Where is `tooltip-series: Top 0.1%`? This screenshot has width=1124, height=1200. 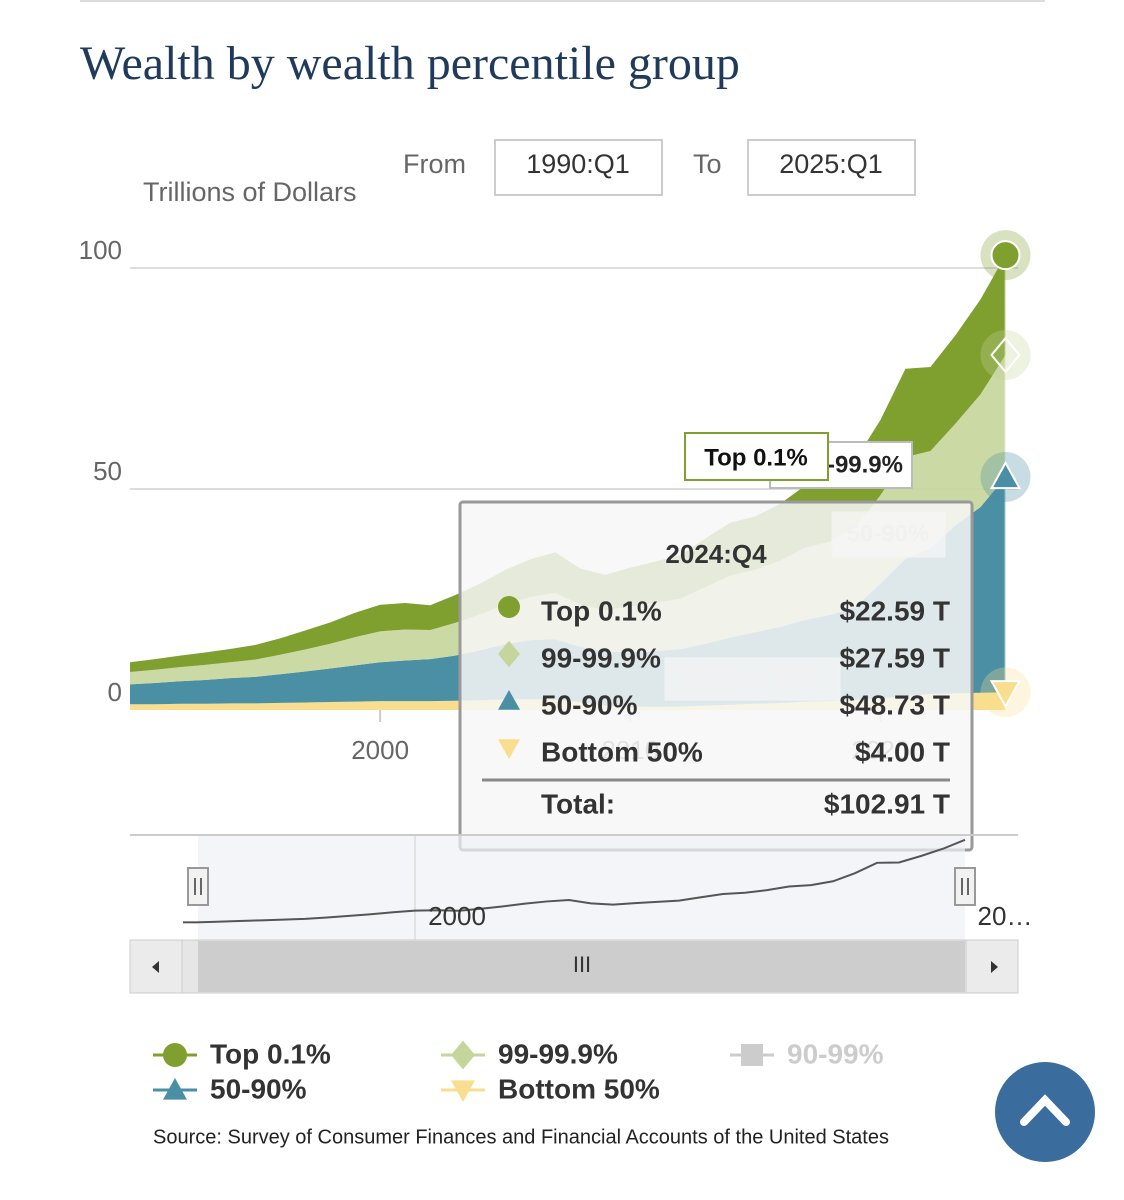 tooltip-series: Top 0.1% is located at coordinates (601, 610).